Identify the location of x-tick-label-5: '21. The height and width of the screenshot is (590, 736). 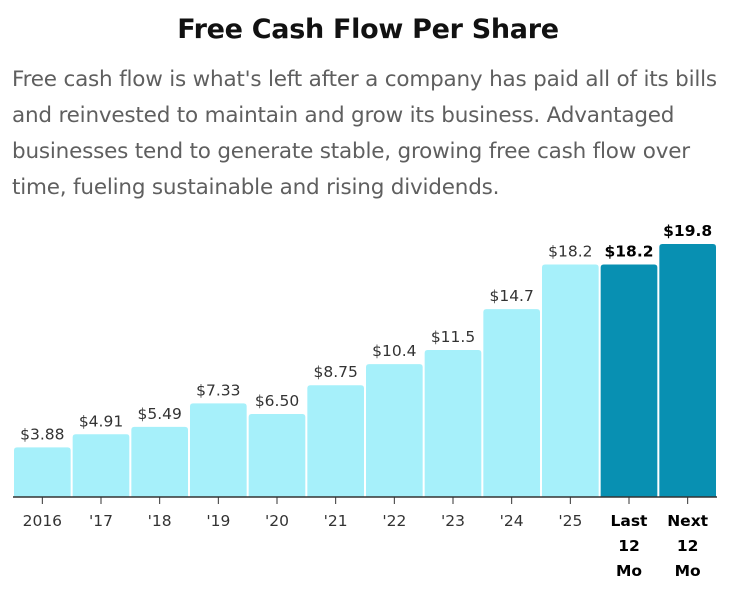
(336, 521).